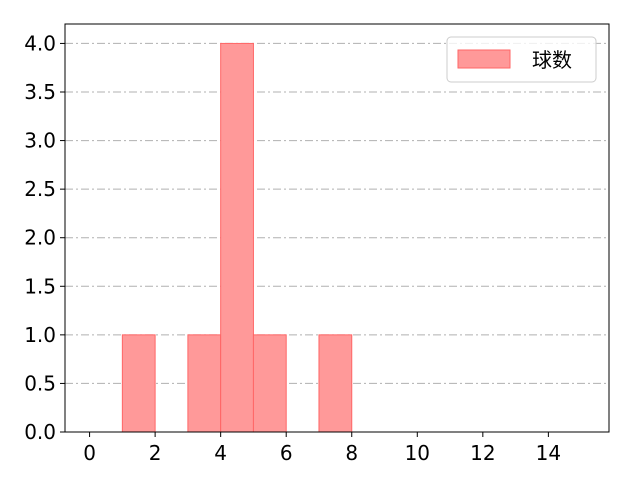 The height and width of the screenshot is (484, 640). Describe the element at coordinates (552, 60) in the screenshot. I see `legend-label: 球数` at that location.